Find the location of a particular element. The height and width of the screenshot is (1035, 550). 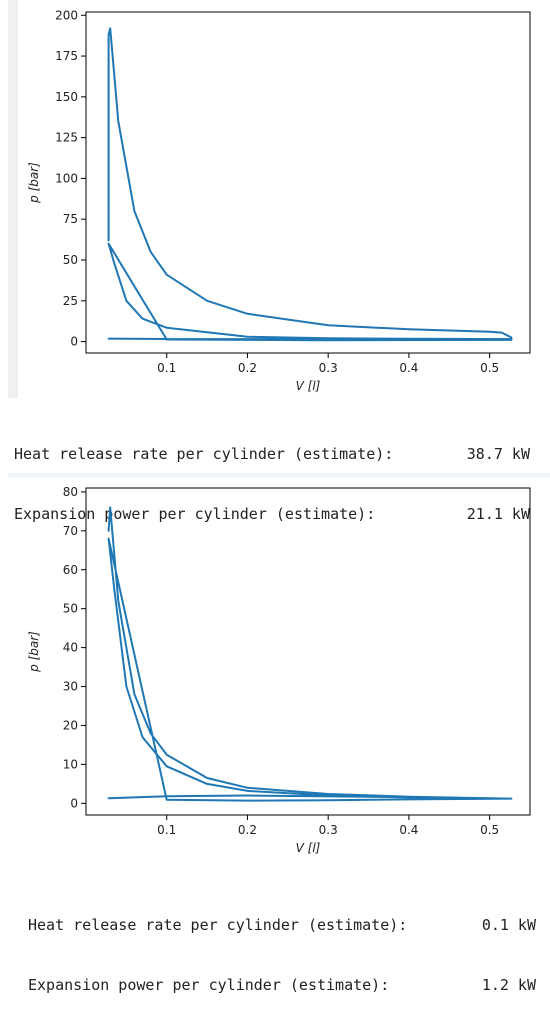

y-tick: 125 is located at coordinates (70, 138).